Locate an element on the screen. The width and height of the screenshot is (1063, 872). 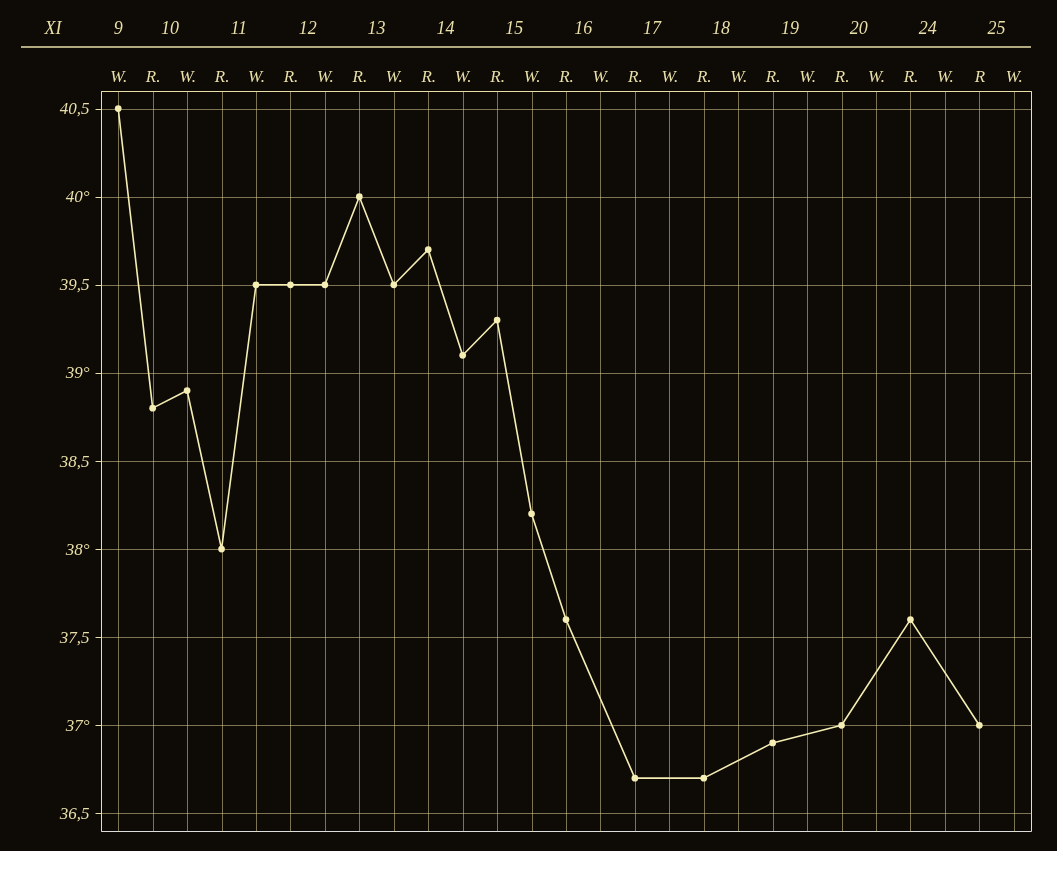
text: 10 is located at coordinates (169, 28).